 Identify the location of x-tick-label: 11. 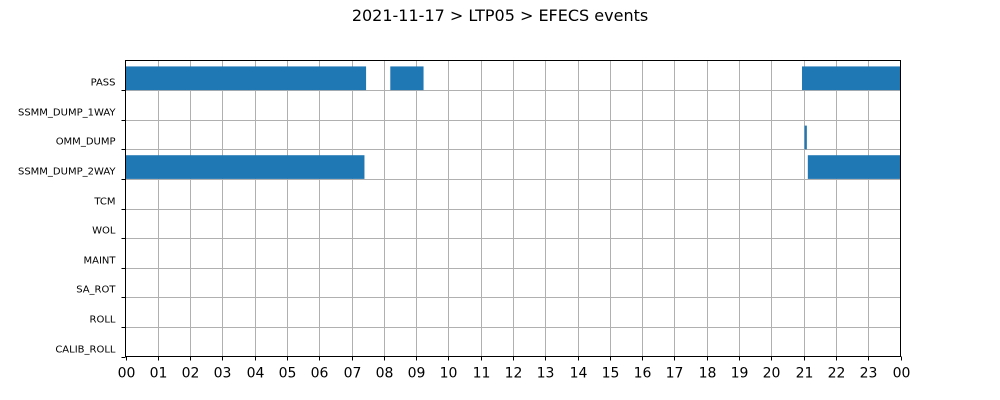
(482, 374).